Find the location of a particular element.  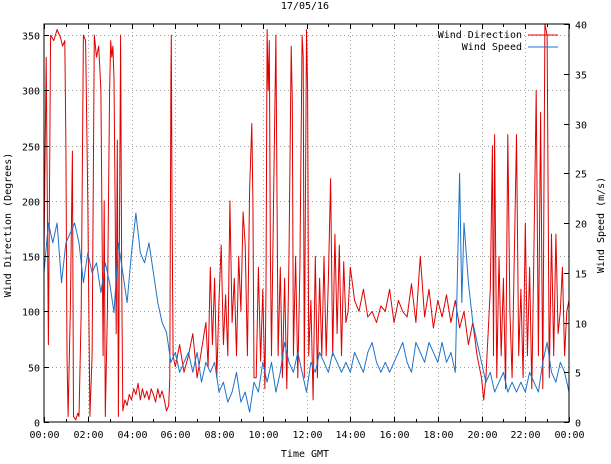

x-tick-label: 08:00 is located at coordinates (219, 435).